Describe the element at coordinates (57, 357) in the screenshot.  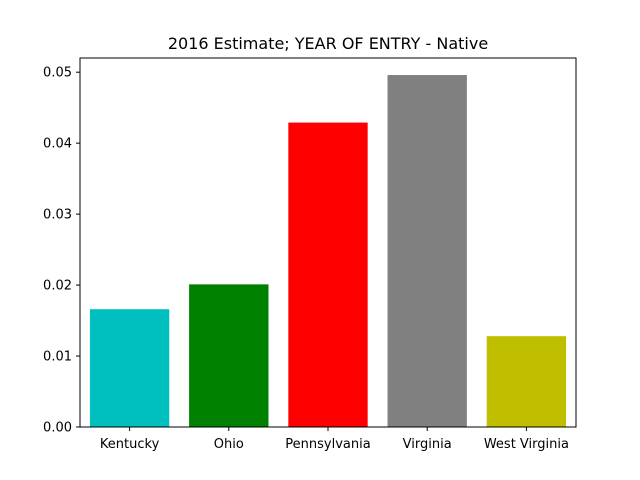
I see `y-tick-label: 0.01` at that location.